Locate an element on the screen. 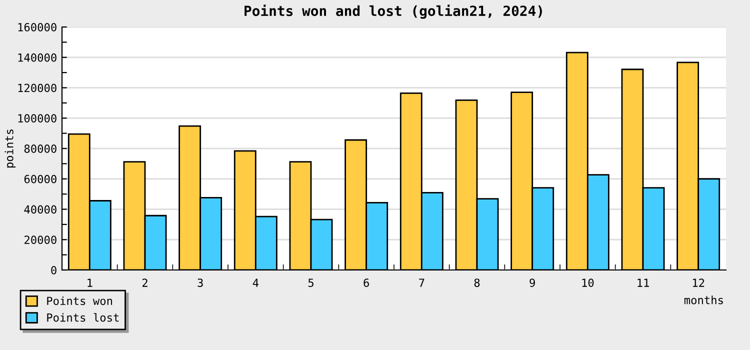 Image resolution: width=750 pixels, height=350 pixels. x-tick-label: 6 is located at coordinates (366, 282).